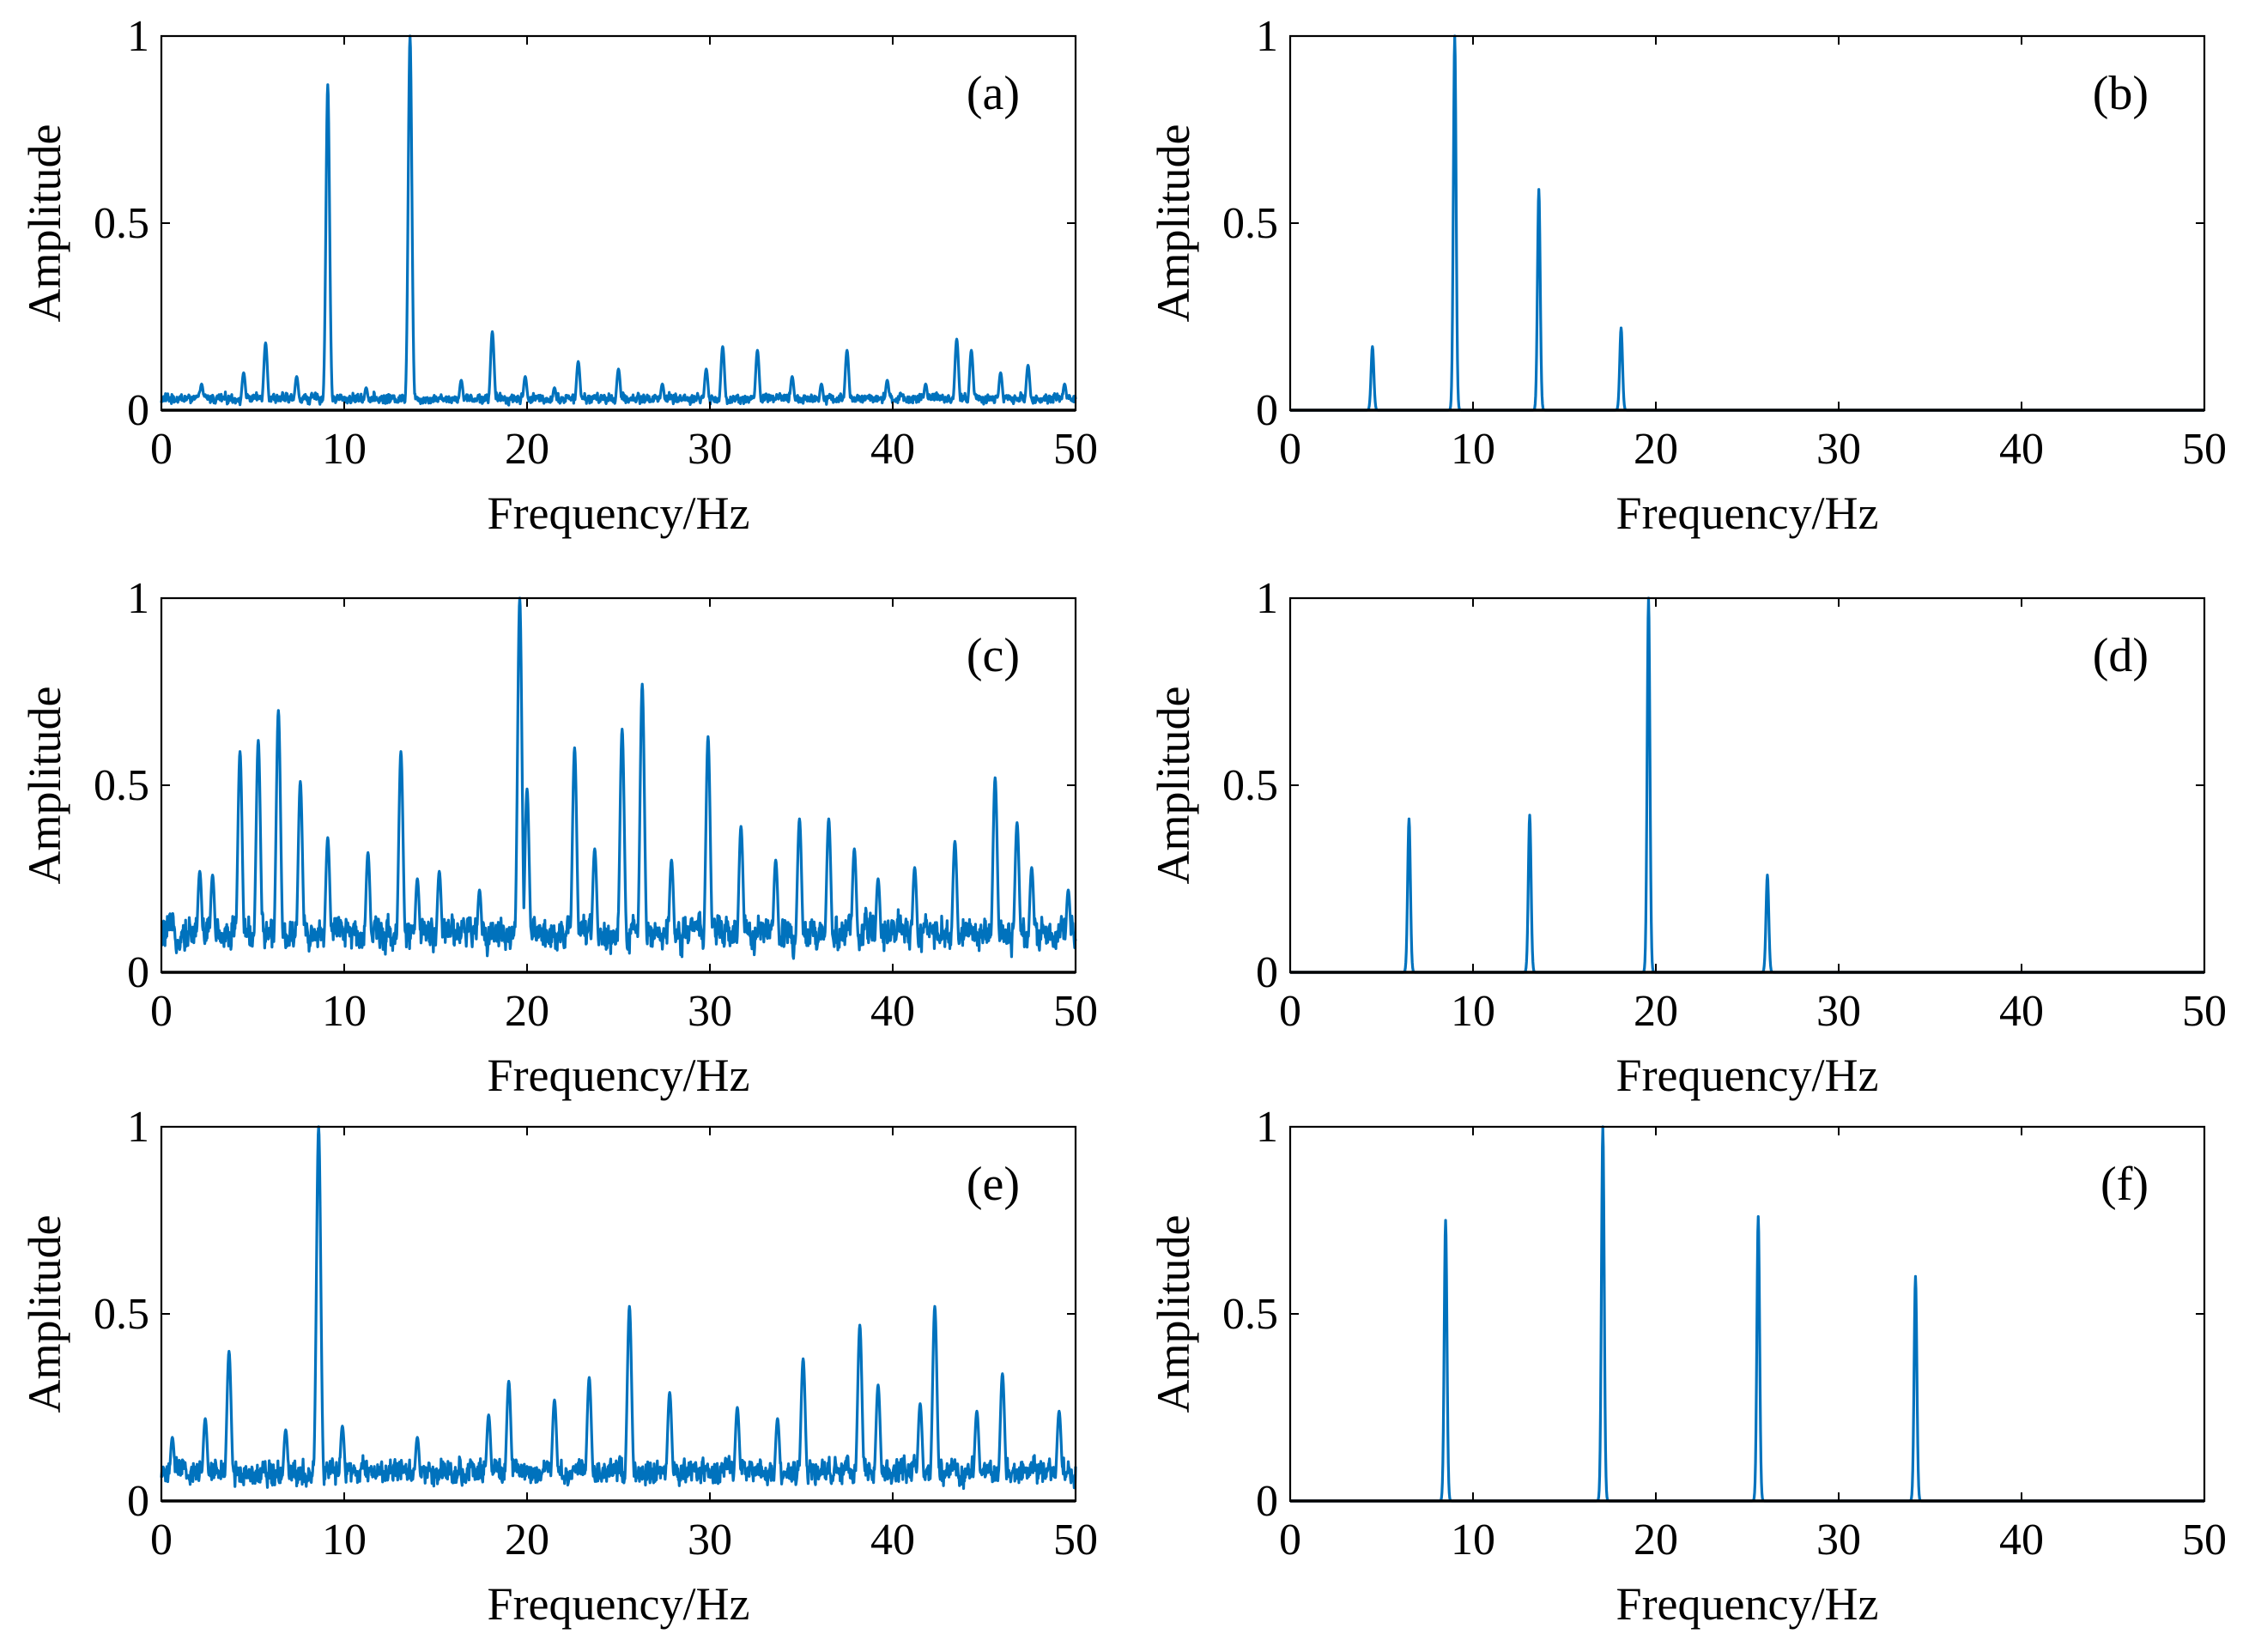  What do you see at coordinates (993, 93) in the screenshot?
I see `panel-label: (a)` at bounding box center [993, 93].